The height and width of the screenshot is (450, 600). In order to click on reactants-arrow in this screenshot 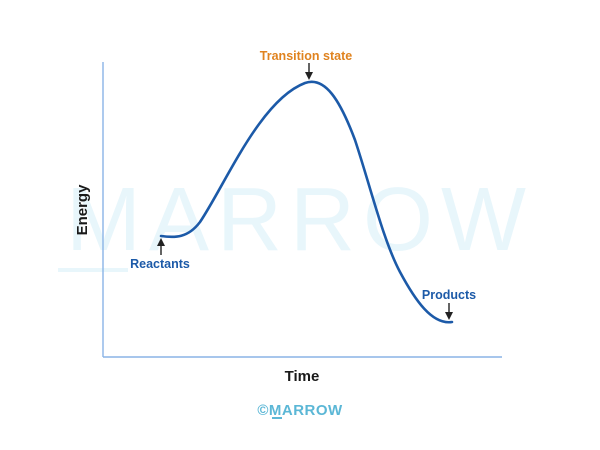, I will do `click(161, 246)`.